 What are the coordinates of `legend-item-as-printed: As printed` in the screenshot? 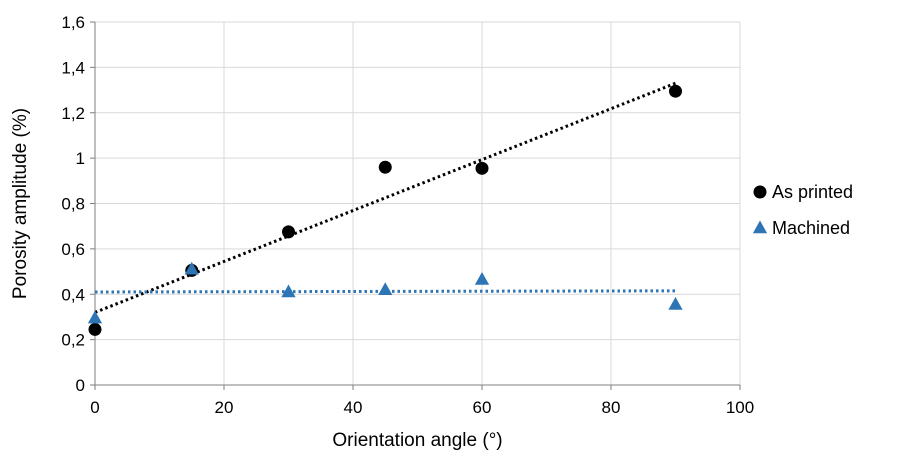 It's located at (803, 192).